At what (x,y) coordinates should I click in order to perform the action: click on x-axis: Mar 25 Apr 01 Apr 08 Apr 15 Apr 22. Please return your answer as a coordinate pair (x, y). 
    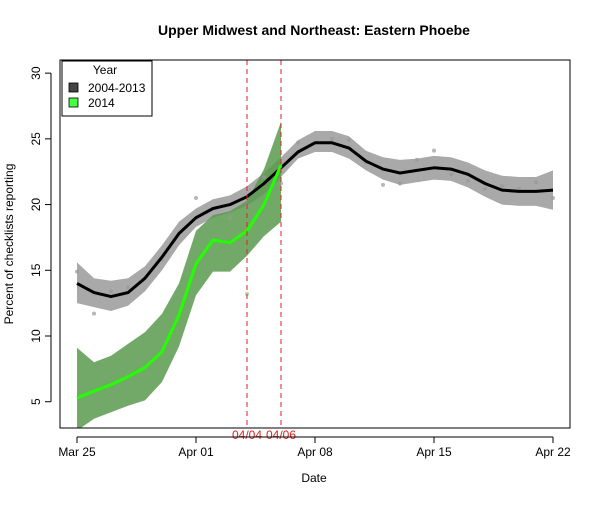
    Looking at the image, I should click on (314, 447).